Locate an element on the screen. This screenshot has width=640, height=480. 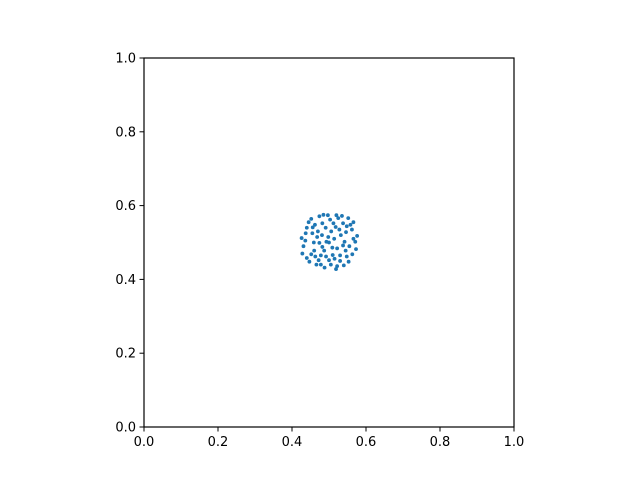
x-tick-label: 0.8 is located at coordinates (440, 442).